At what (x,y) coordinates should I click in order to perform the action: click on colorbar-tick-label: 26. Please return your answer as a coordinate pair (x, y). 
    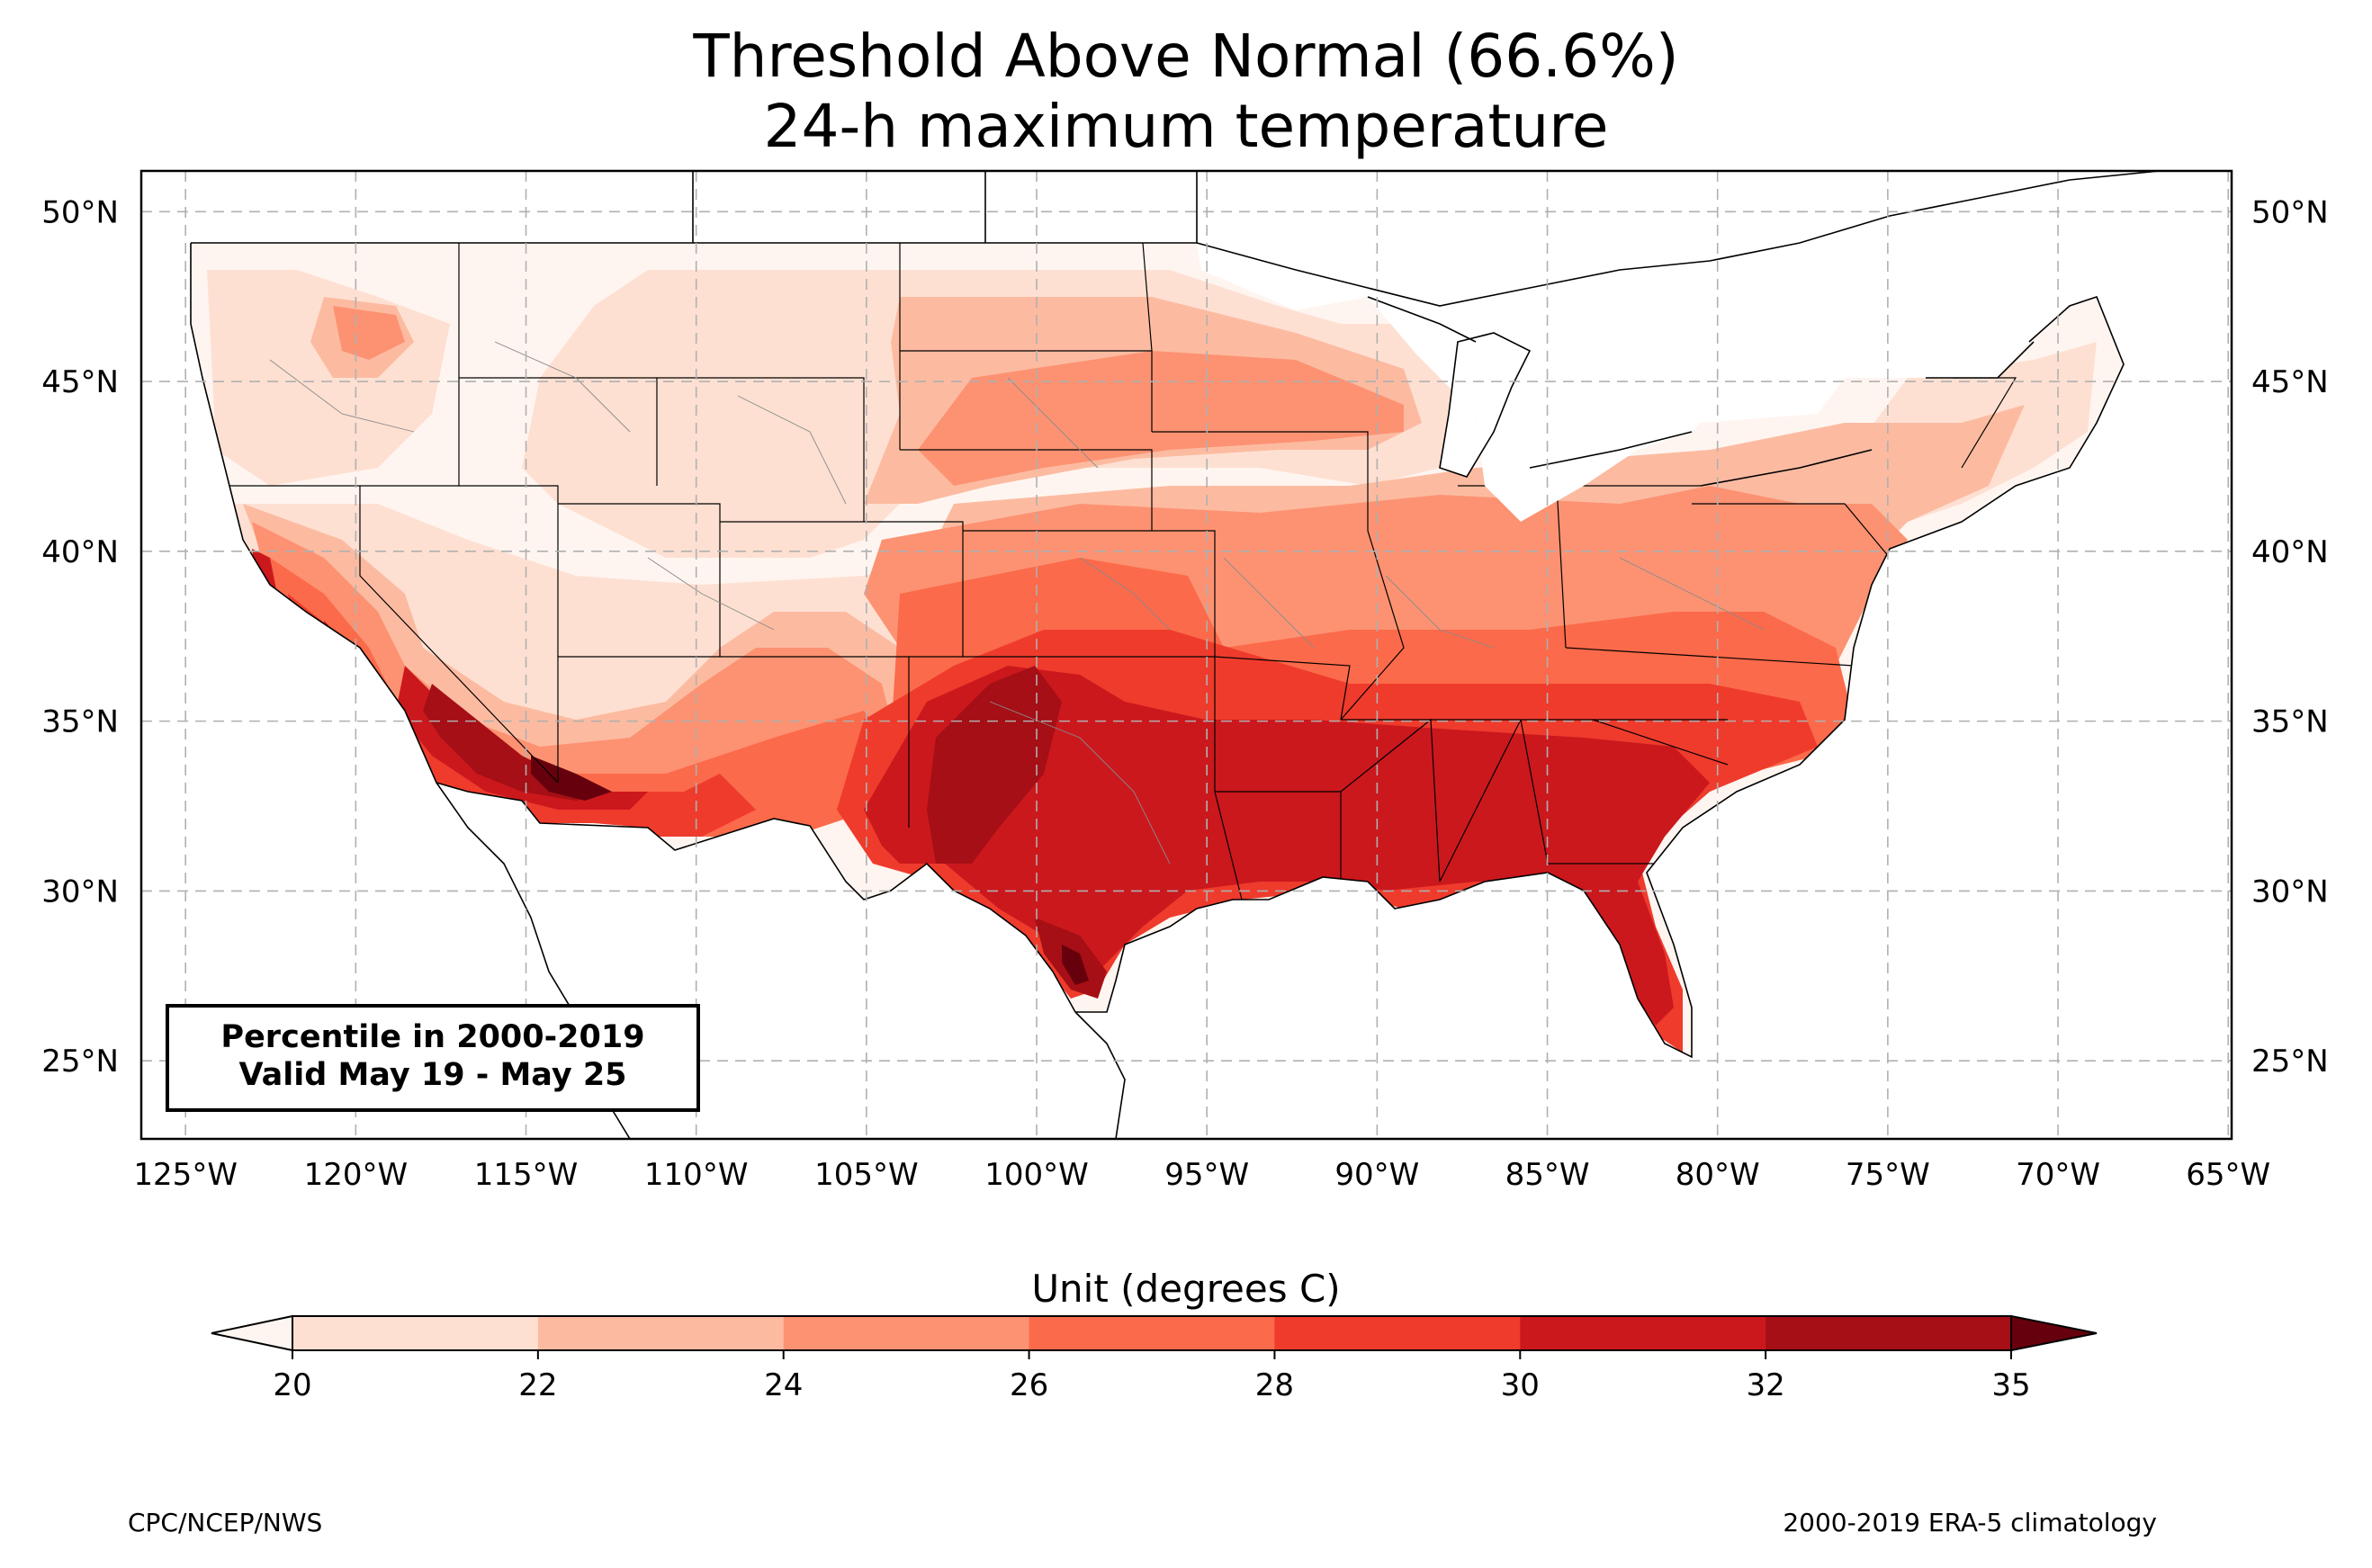
    Looking at the image, I should click on (1029, 1385).